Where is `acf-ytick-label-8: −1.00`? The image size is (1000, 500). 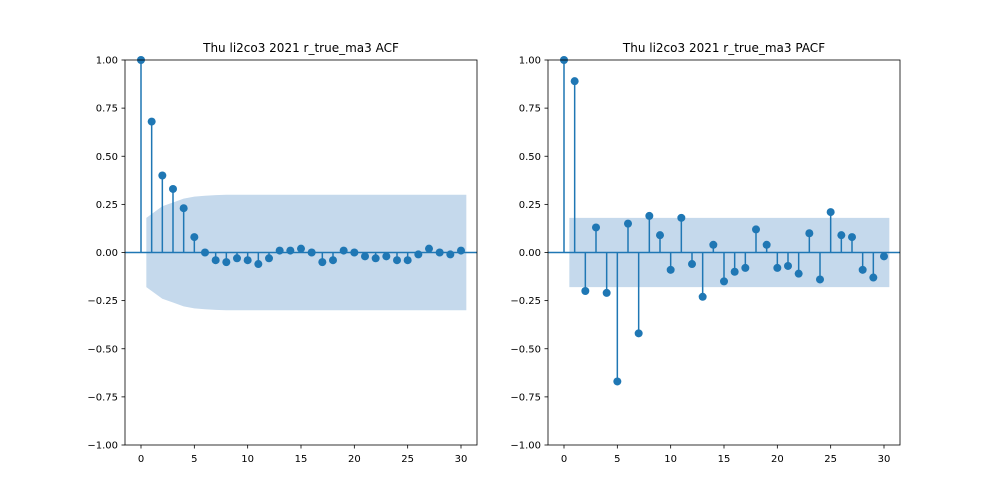
acf-ytick-label-8: −1.00 is located at coordinates (102, 446).